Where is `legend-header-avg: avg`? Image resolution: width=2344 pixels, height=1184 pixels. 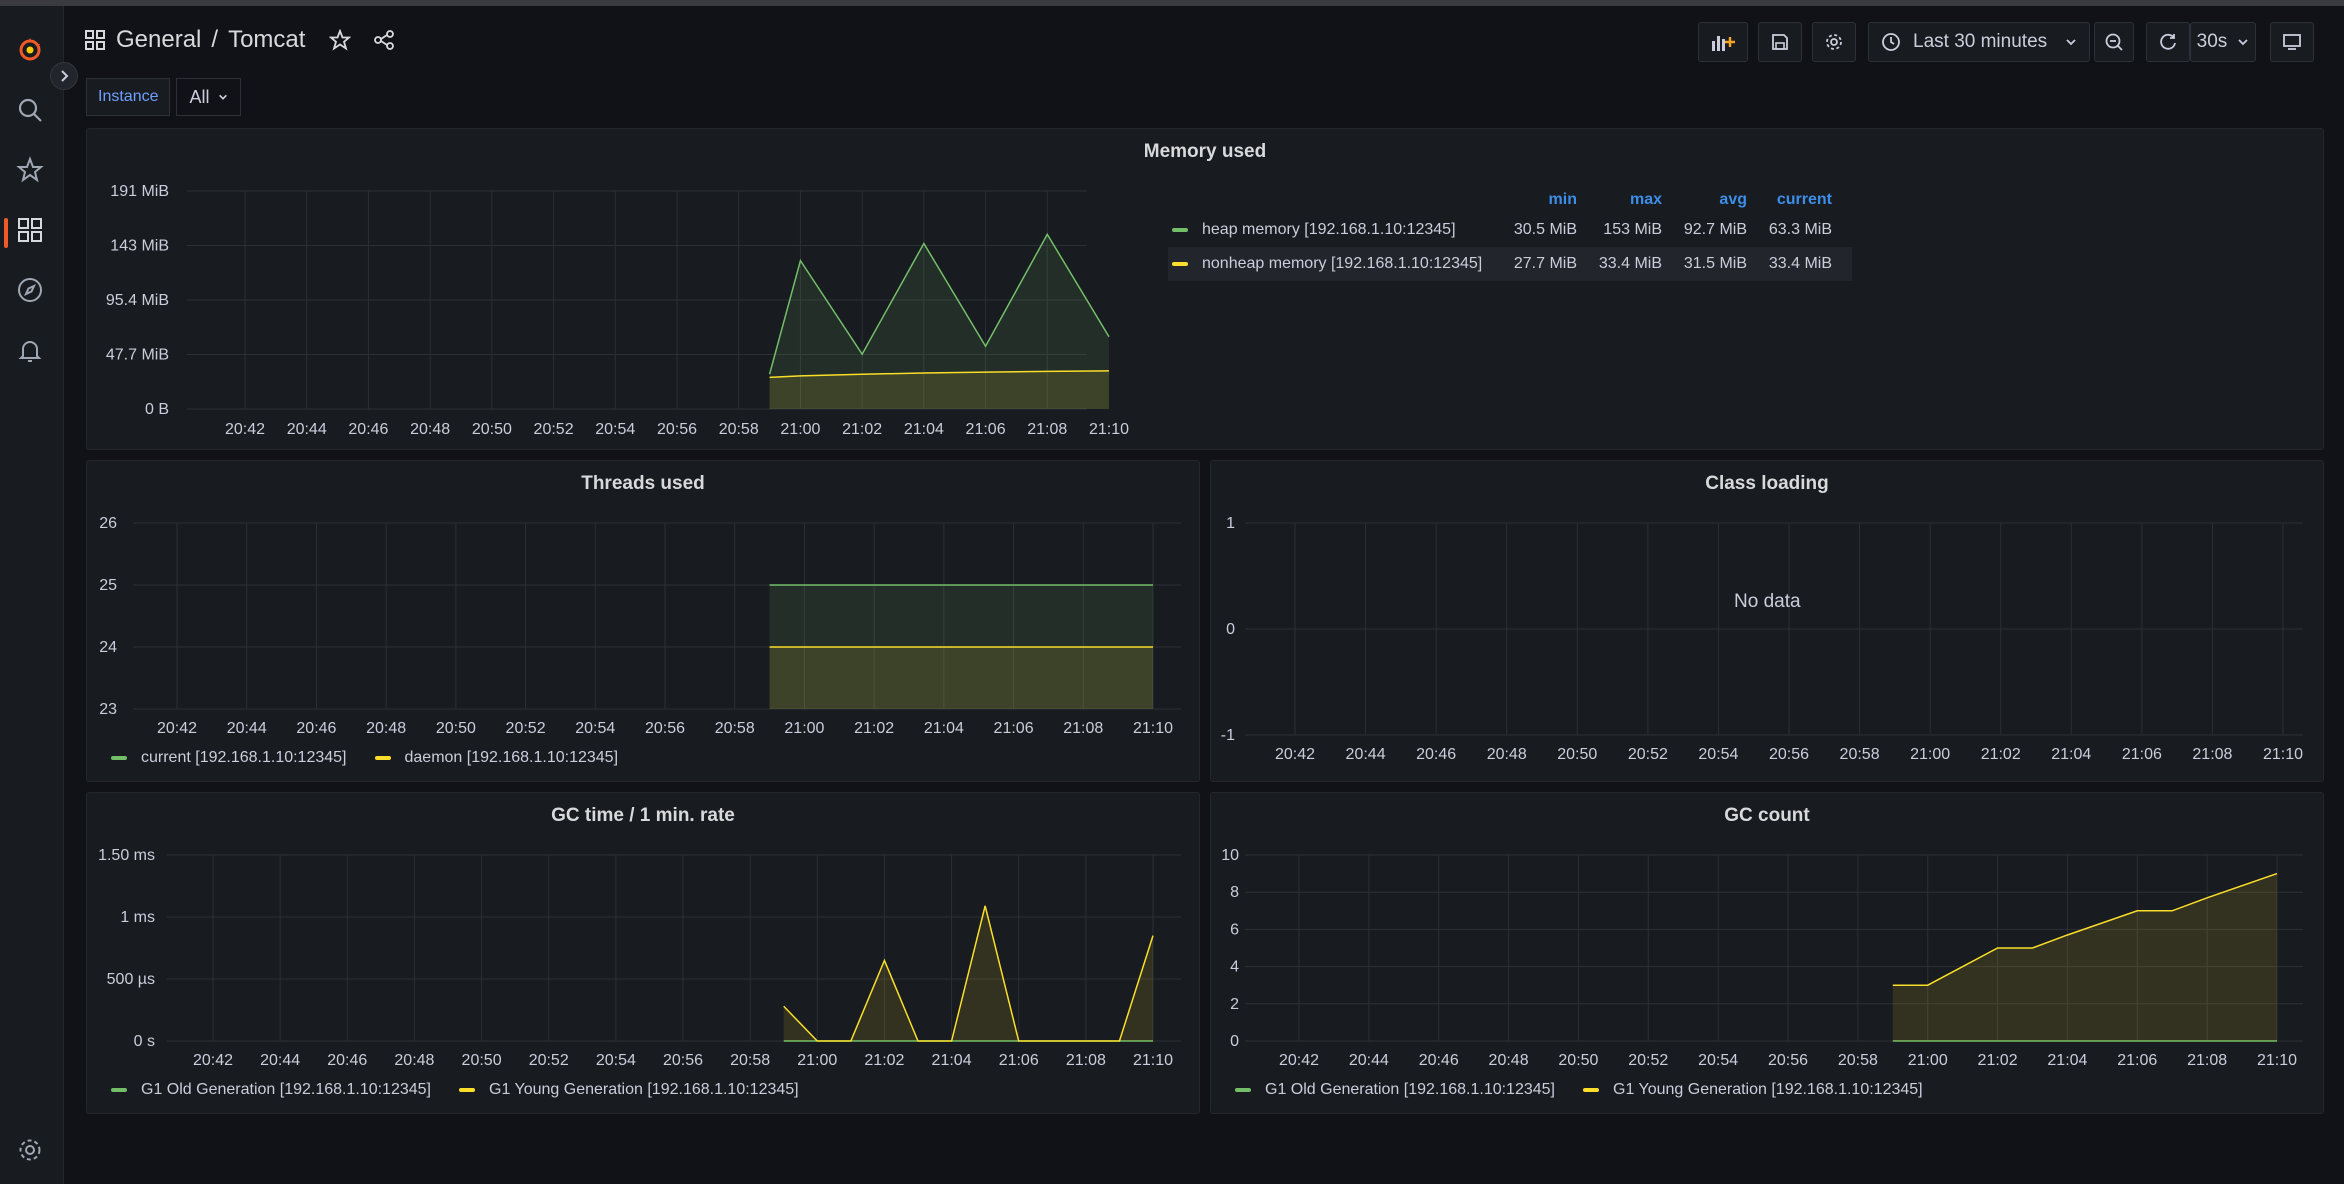 legend-header-avg: avg is located at coordinates (1733, 199).